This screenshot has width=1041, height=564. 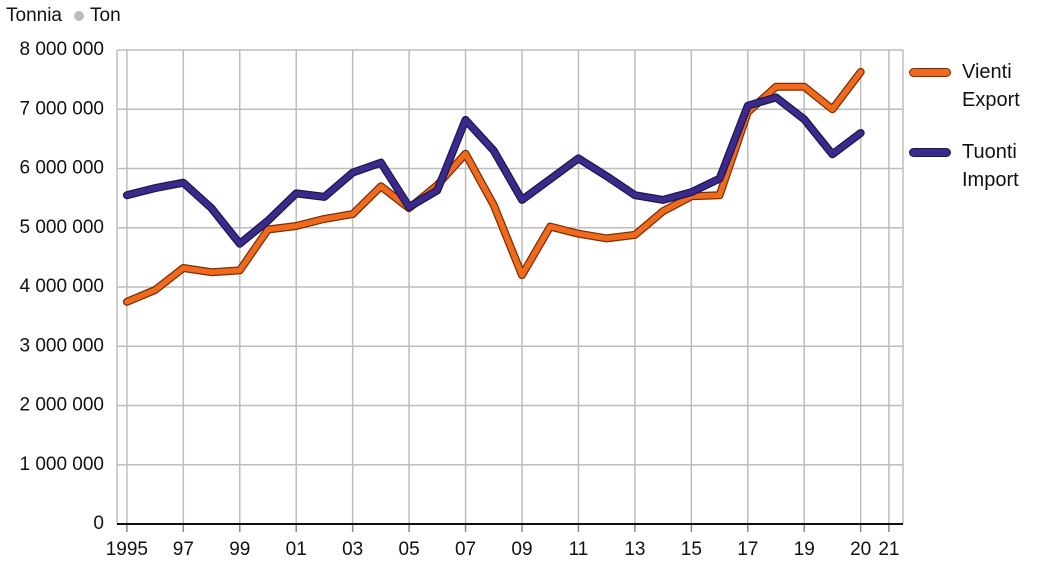 What do you see at coordinates (34, 15) in the screenshot?
I see `unit-label: Tonnia` at bounding box center [34, 15].